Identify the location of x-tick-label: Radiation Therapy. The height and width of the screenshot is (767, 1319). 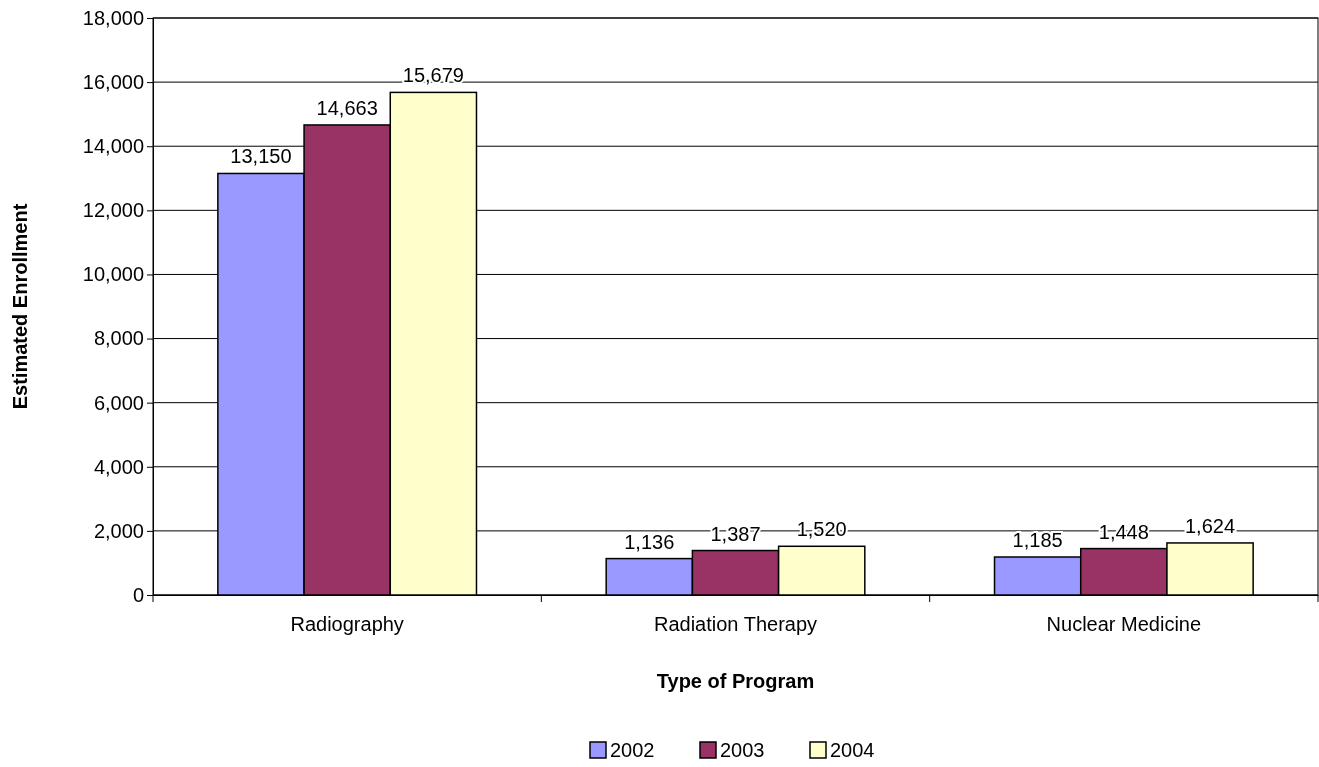
(735, 624).